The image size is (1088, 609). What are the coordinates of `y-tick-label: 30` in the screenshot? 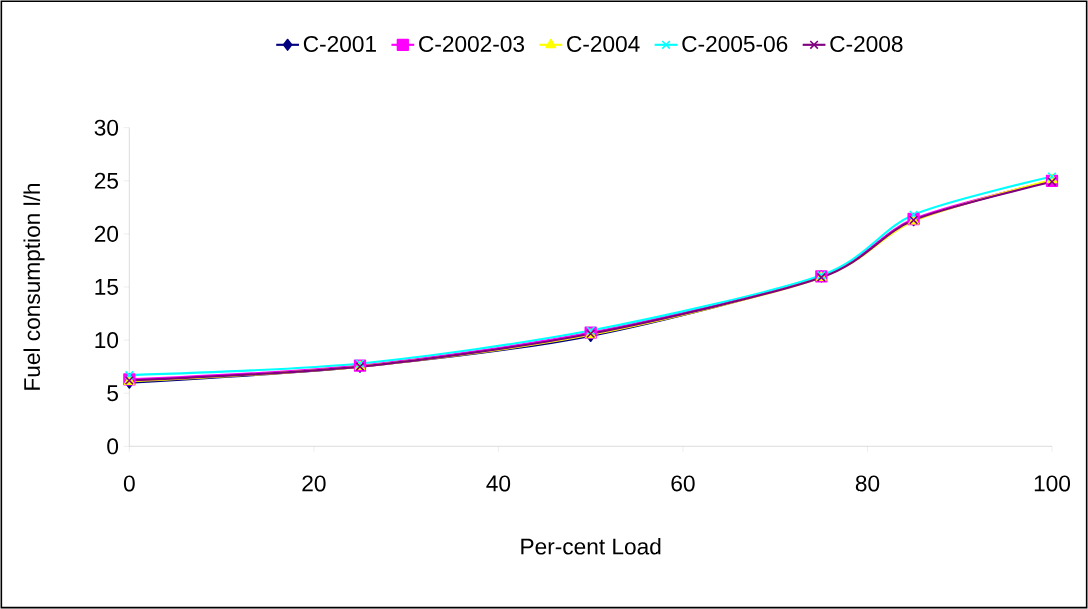 It's located at (106, 127).